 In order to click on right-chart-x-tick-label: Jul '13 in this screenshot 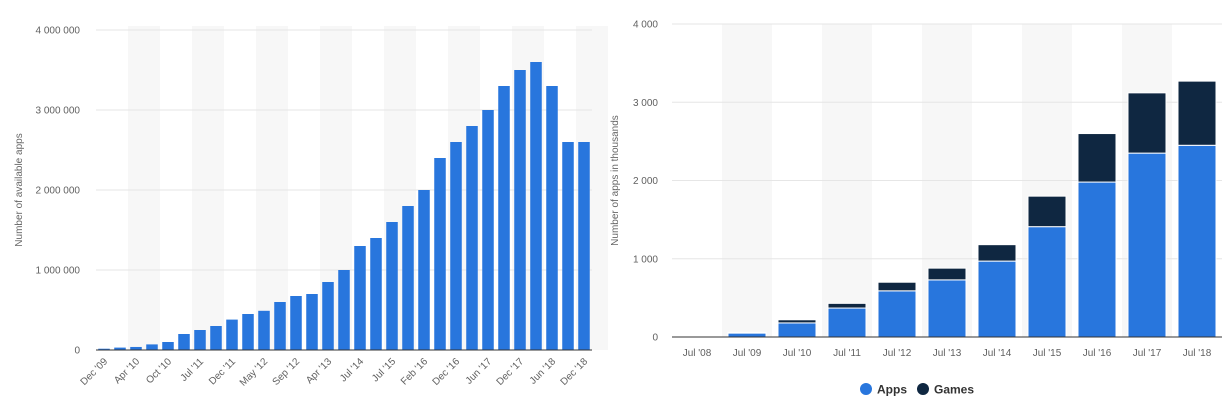, I will do `click(947, 353)`.